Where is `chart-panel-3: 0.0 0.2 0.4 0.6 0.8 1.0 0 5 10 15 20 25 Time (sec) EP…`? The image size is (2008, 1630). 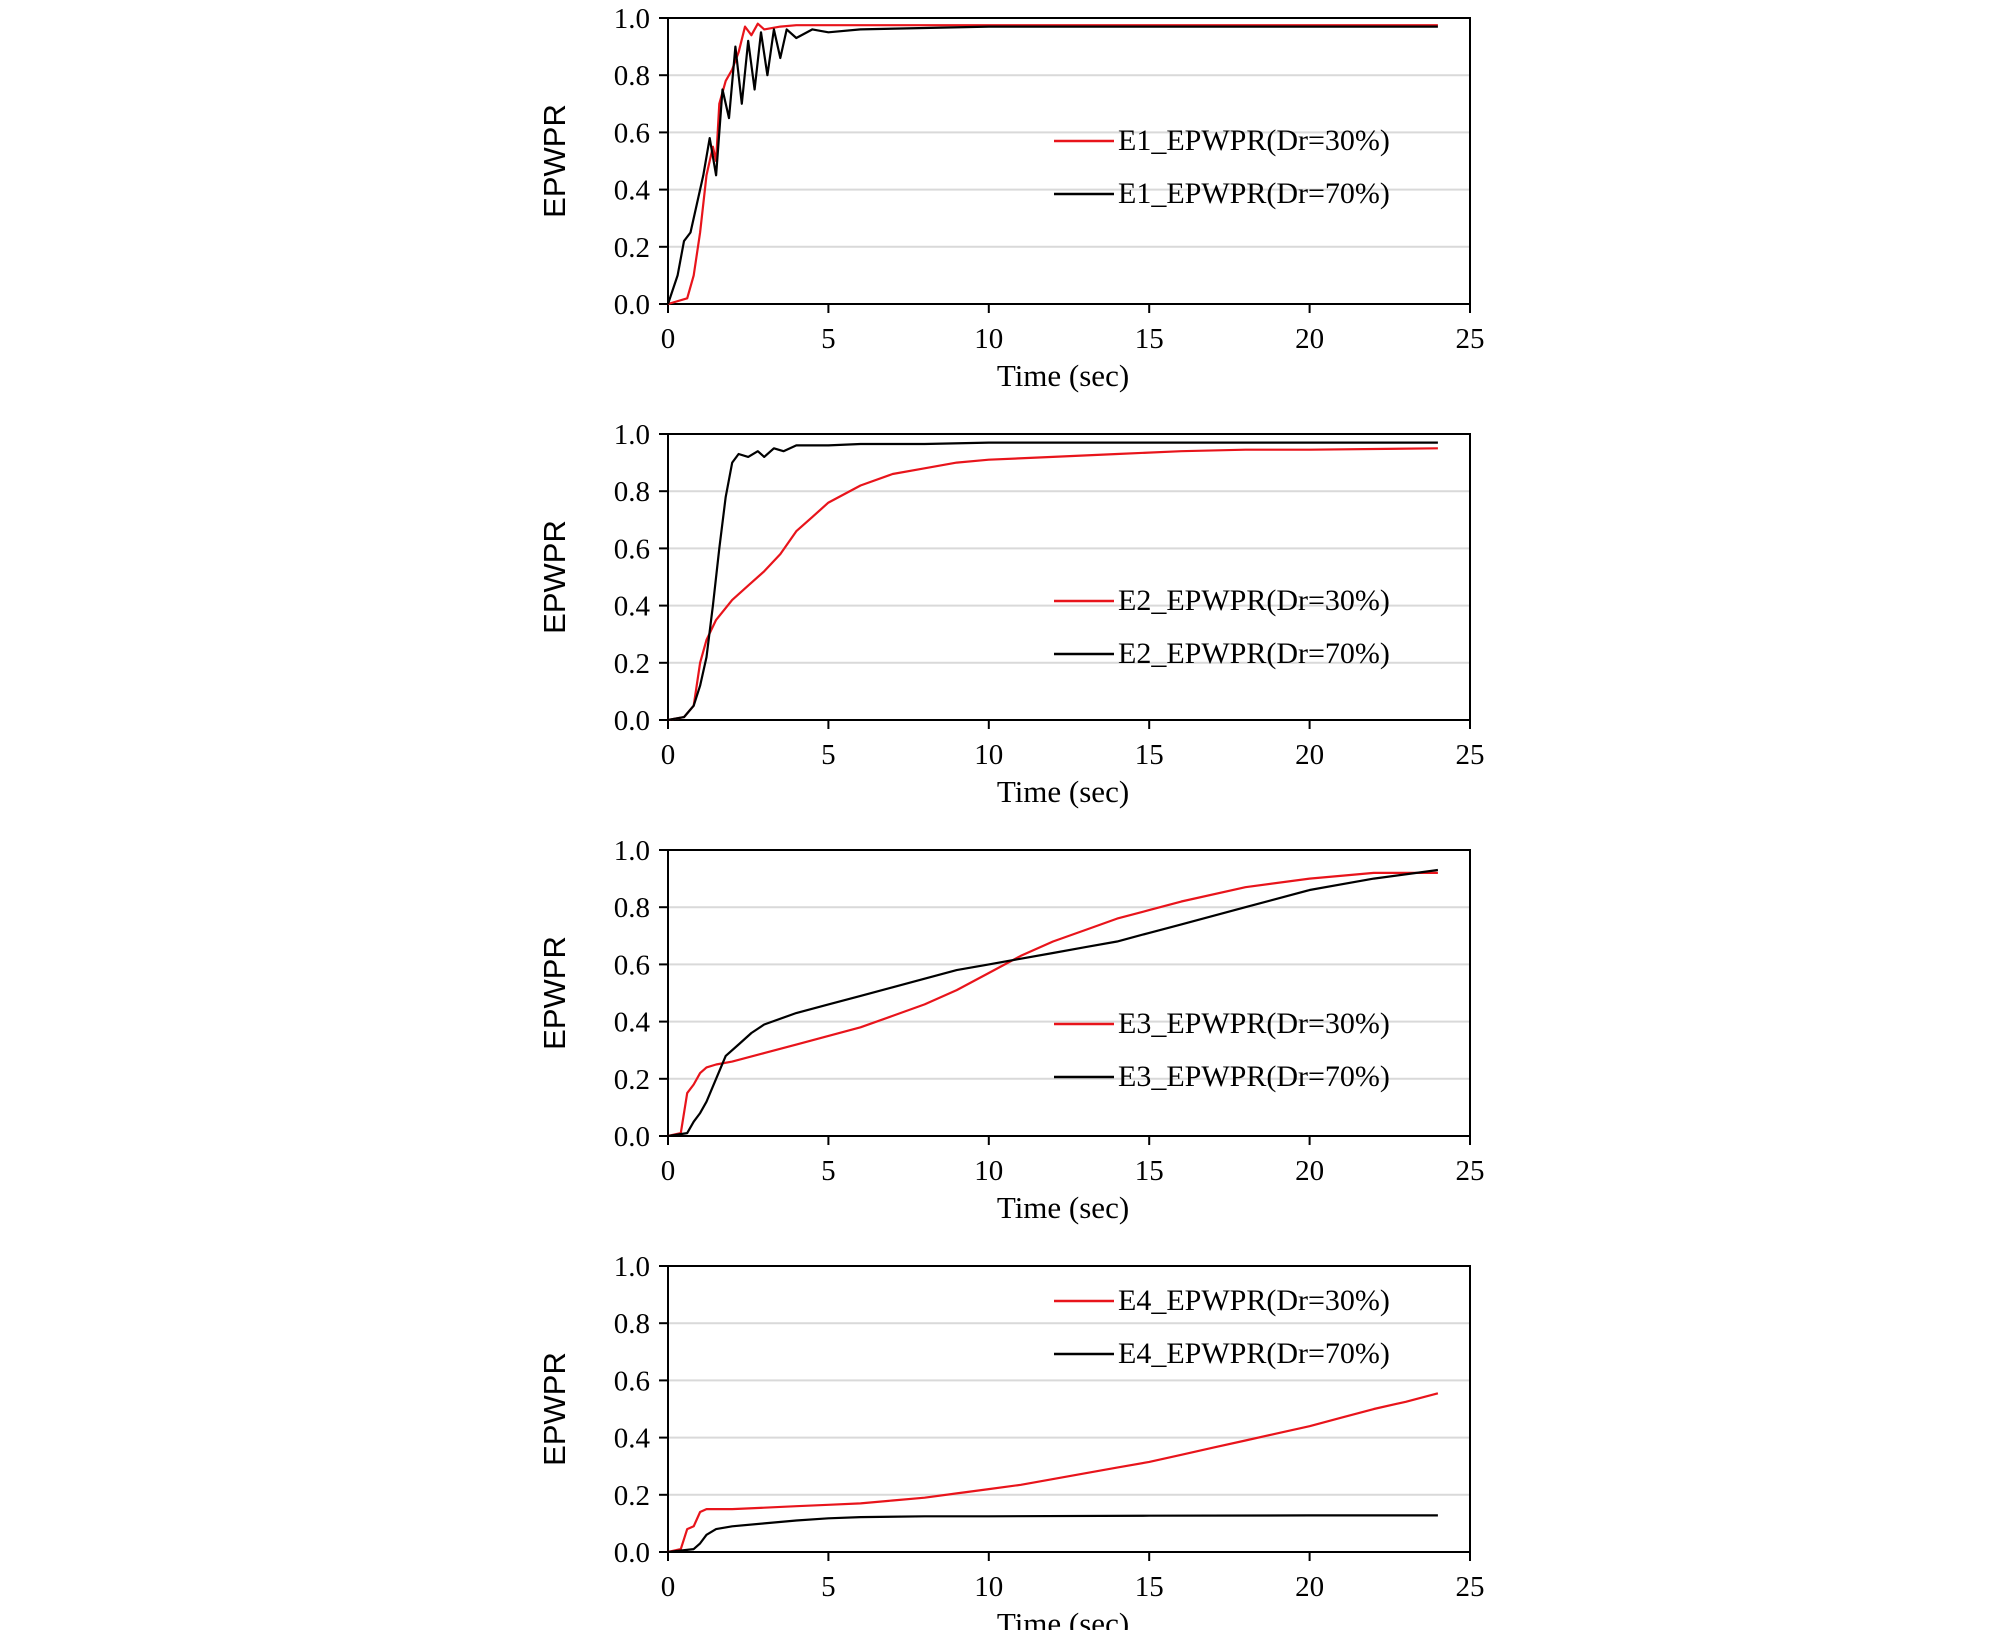
chart-panel-3: 0.0 0.2 0.4 0.6 0.8 1.0 0 5 10 15 20 25 Time (sec) EP… is located at coordinates (1011, 1030).